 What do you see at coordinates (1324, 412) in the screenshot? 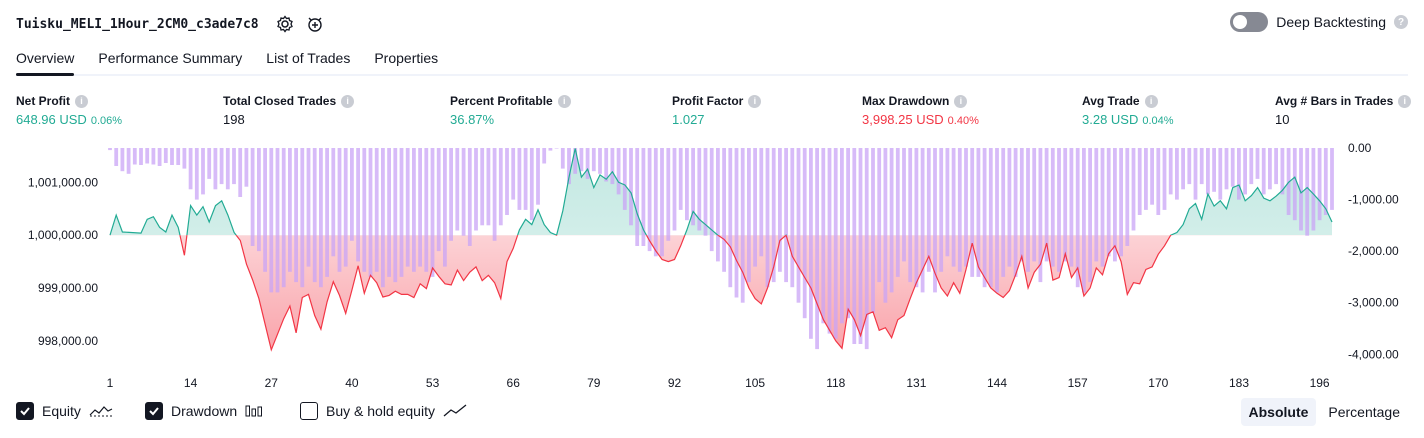
I see `scale-mode-switch: Absolute Percentage` at bounding box center [1324, 412].